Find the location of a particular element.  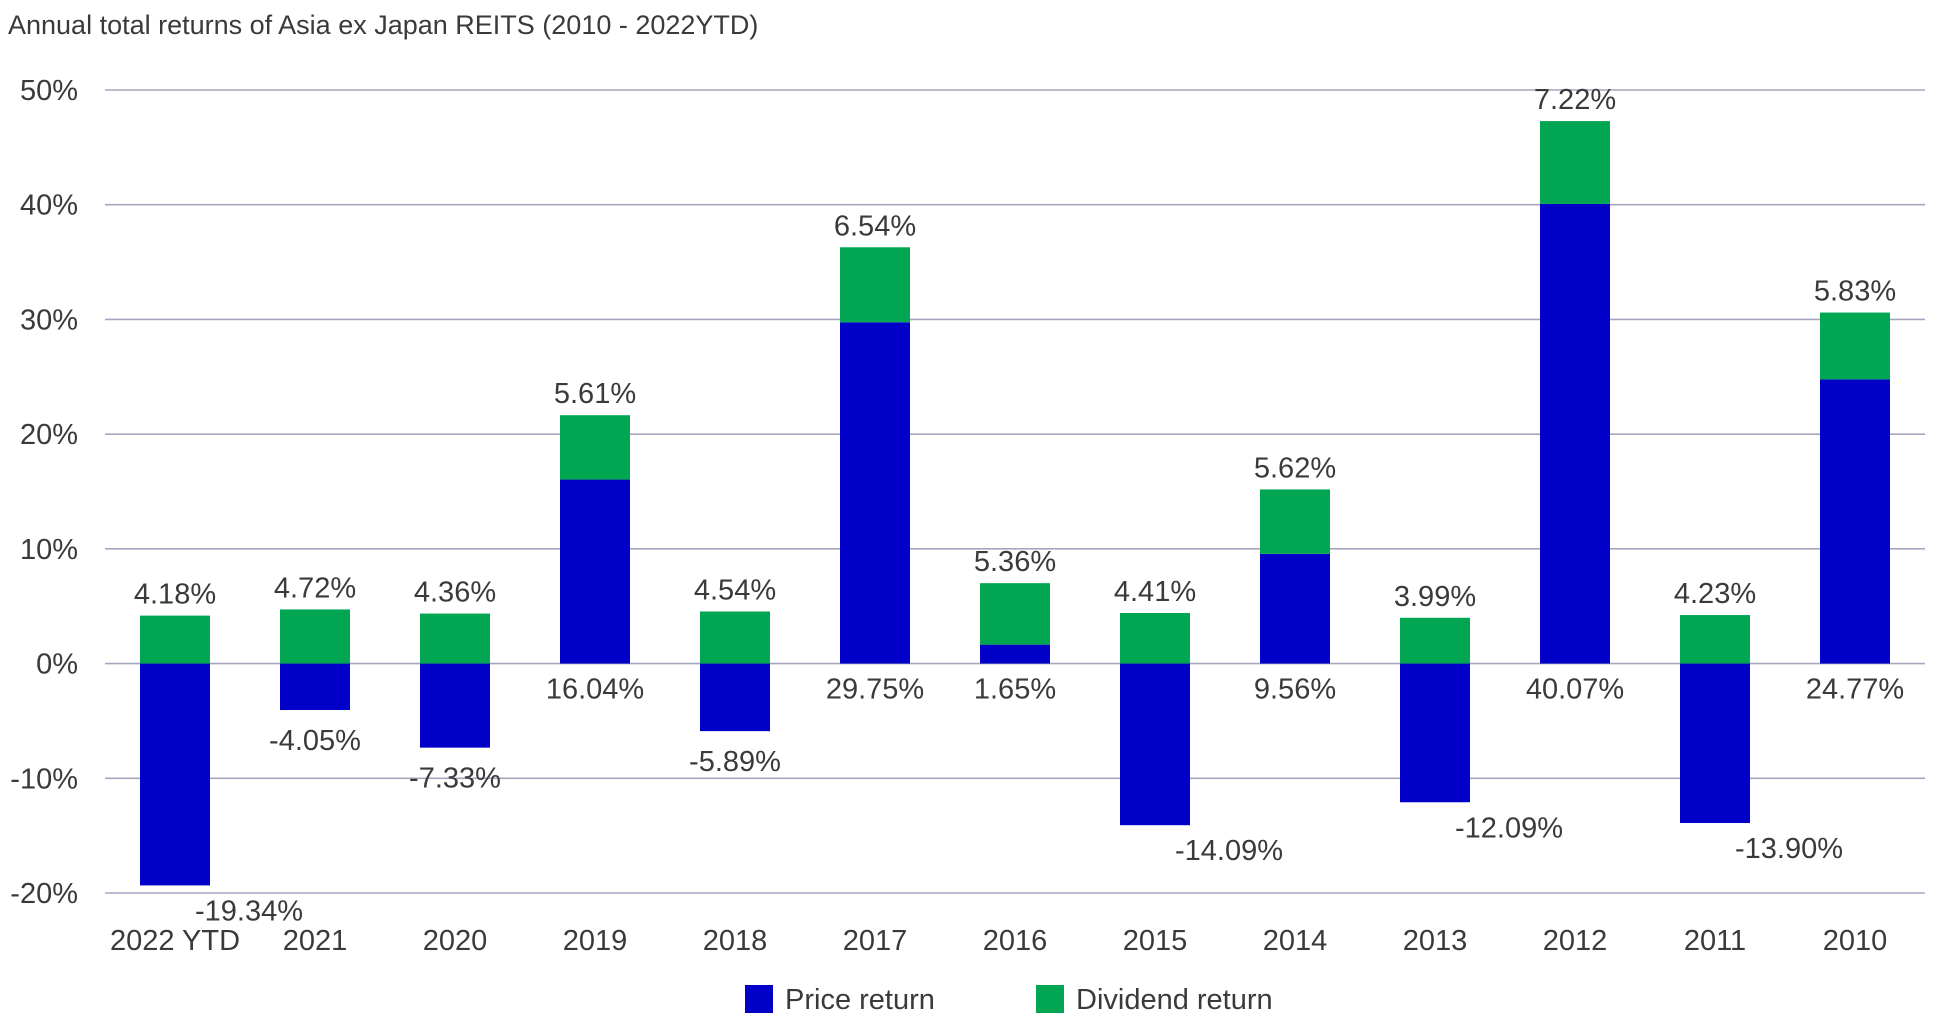

x-tick-label: 2017 is located at coordinates (875, 941).